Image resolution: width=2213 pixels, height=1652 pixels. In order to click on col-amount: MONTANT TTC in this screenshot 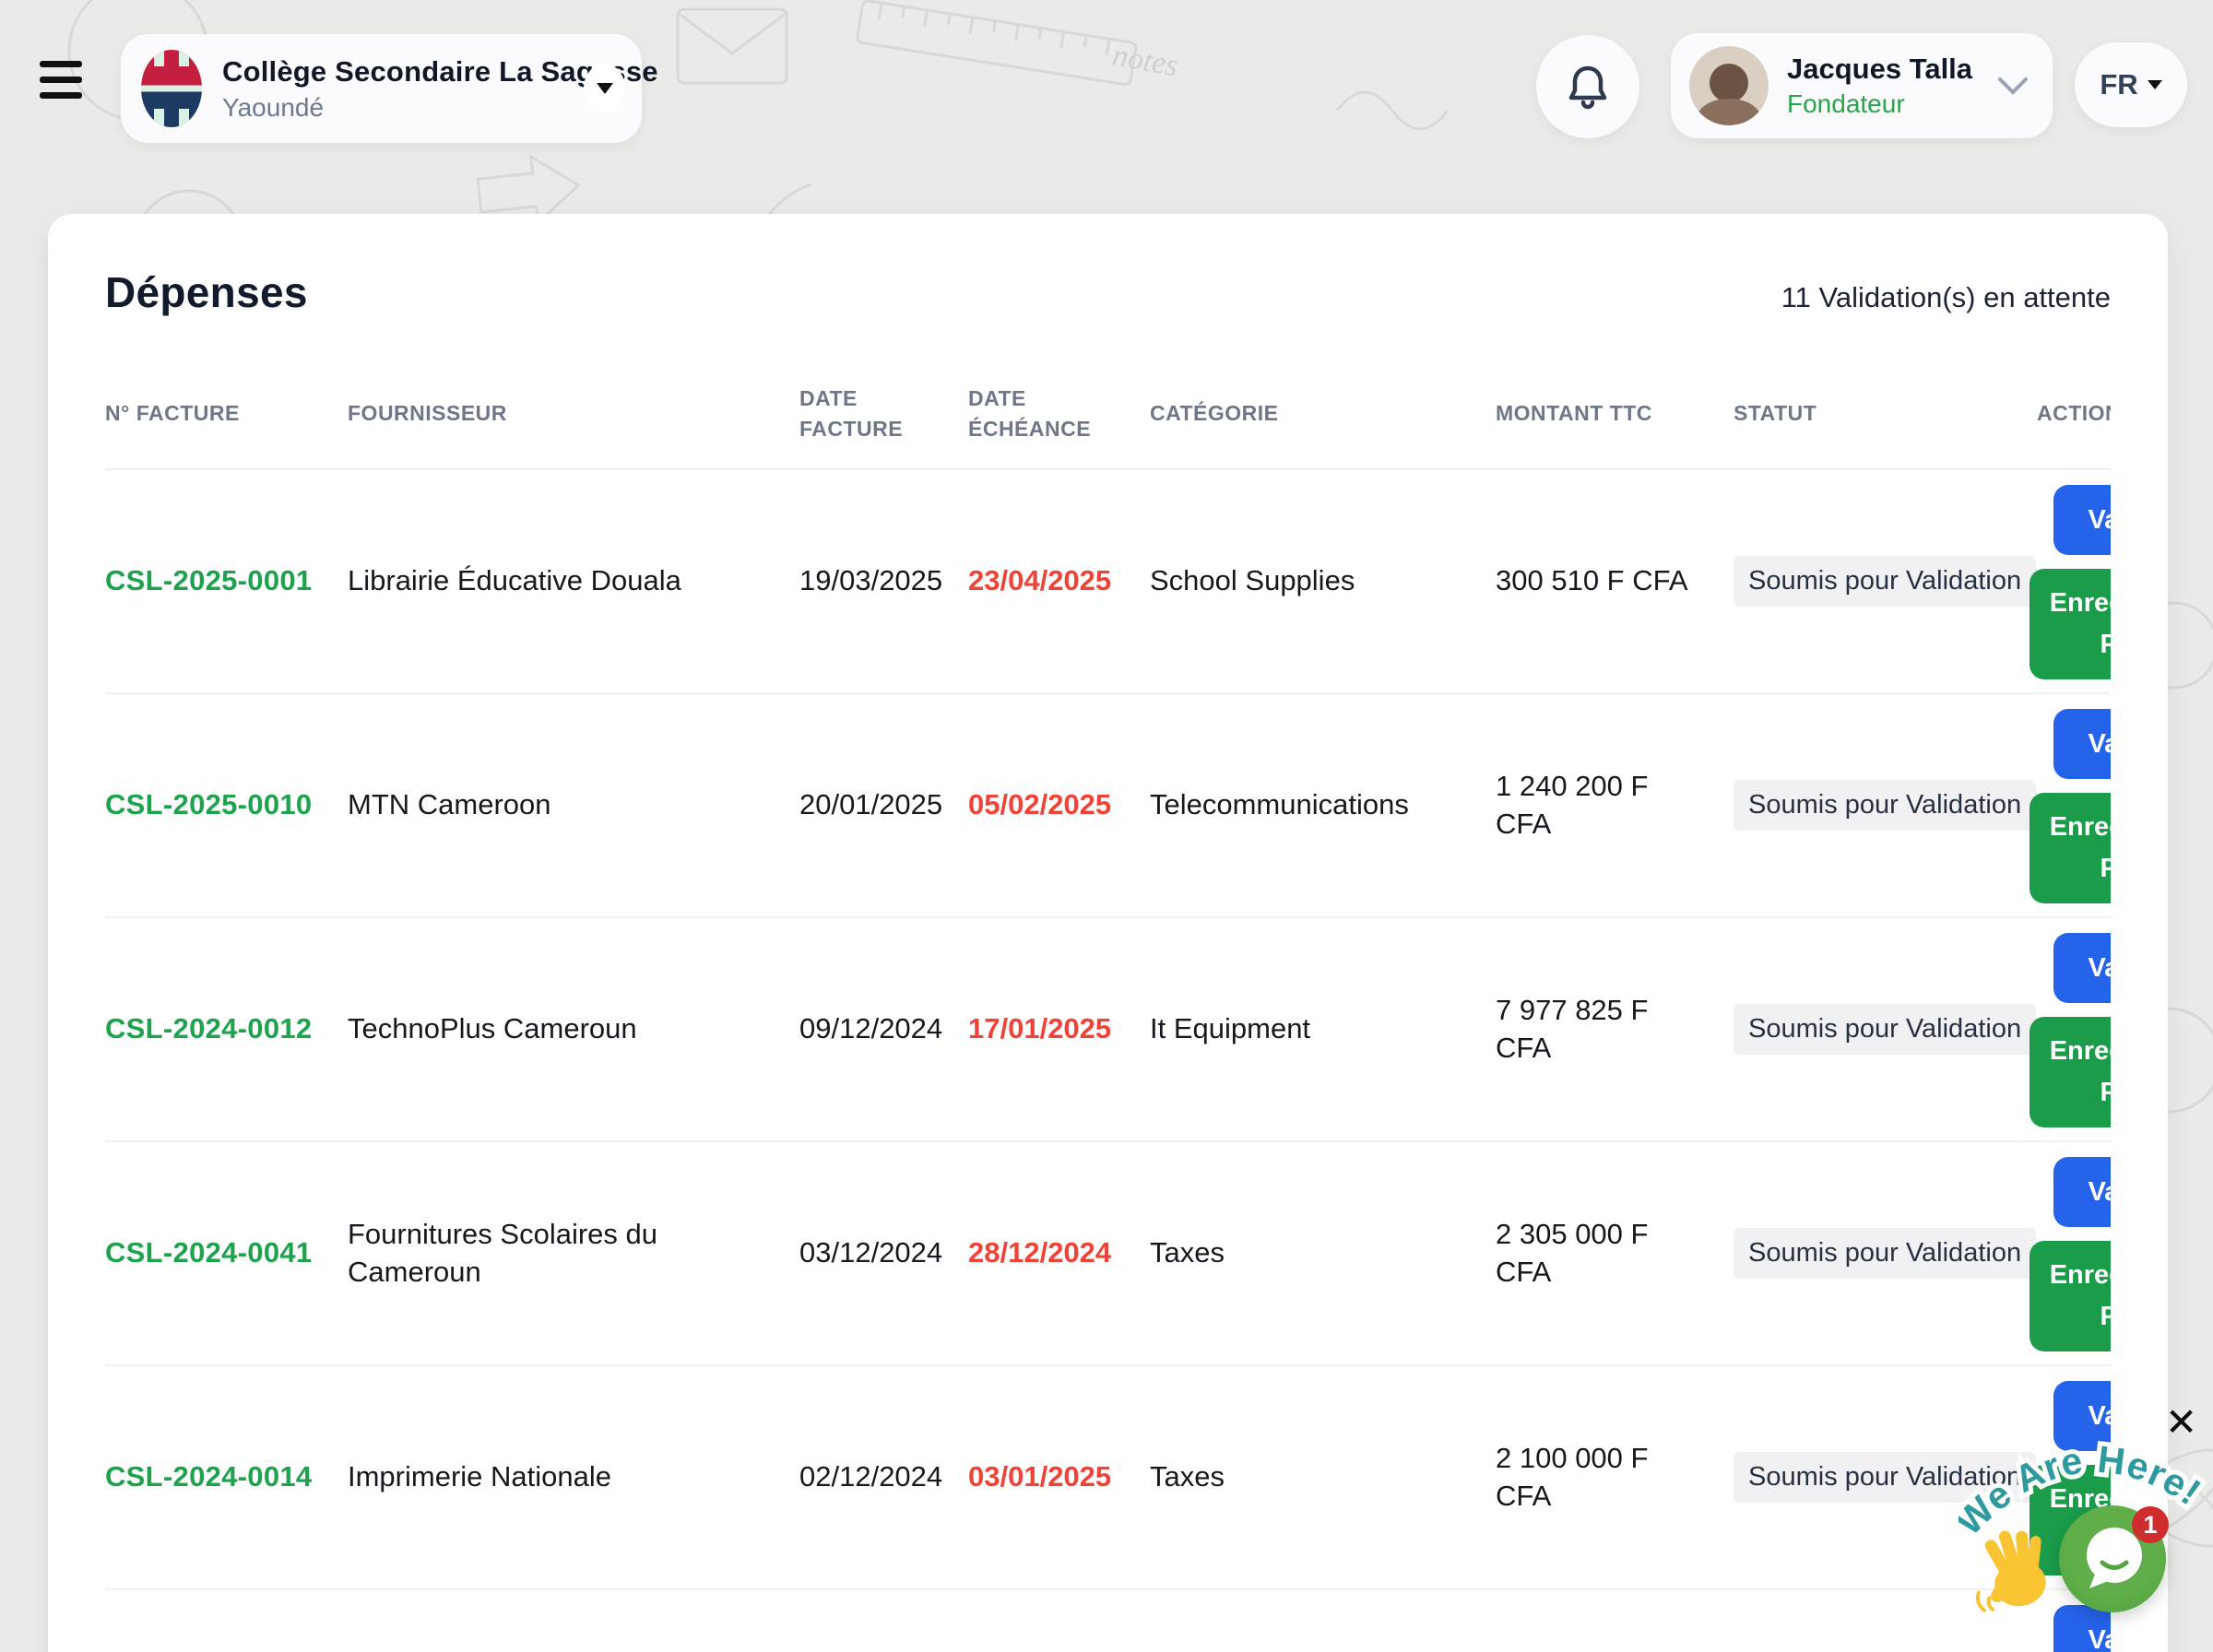, I will do `click(1574, 413)`.